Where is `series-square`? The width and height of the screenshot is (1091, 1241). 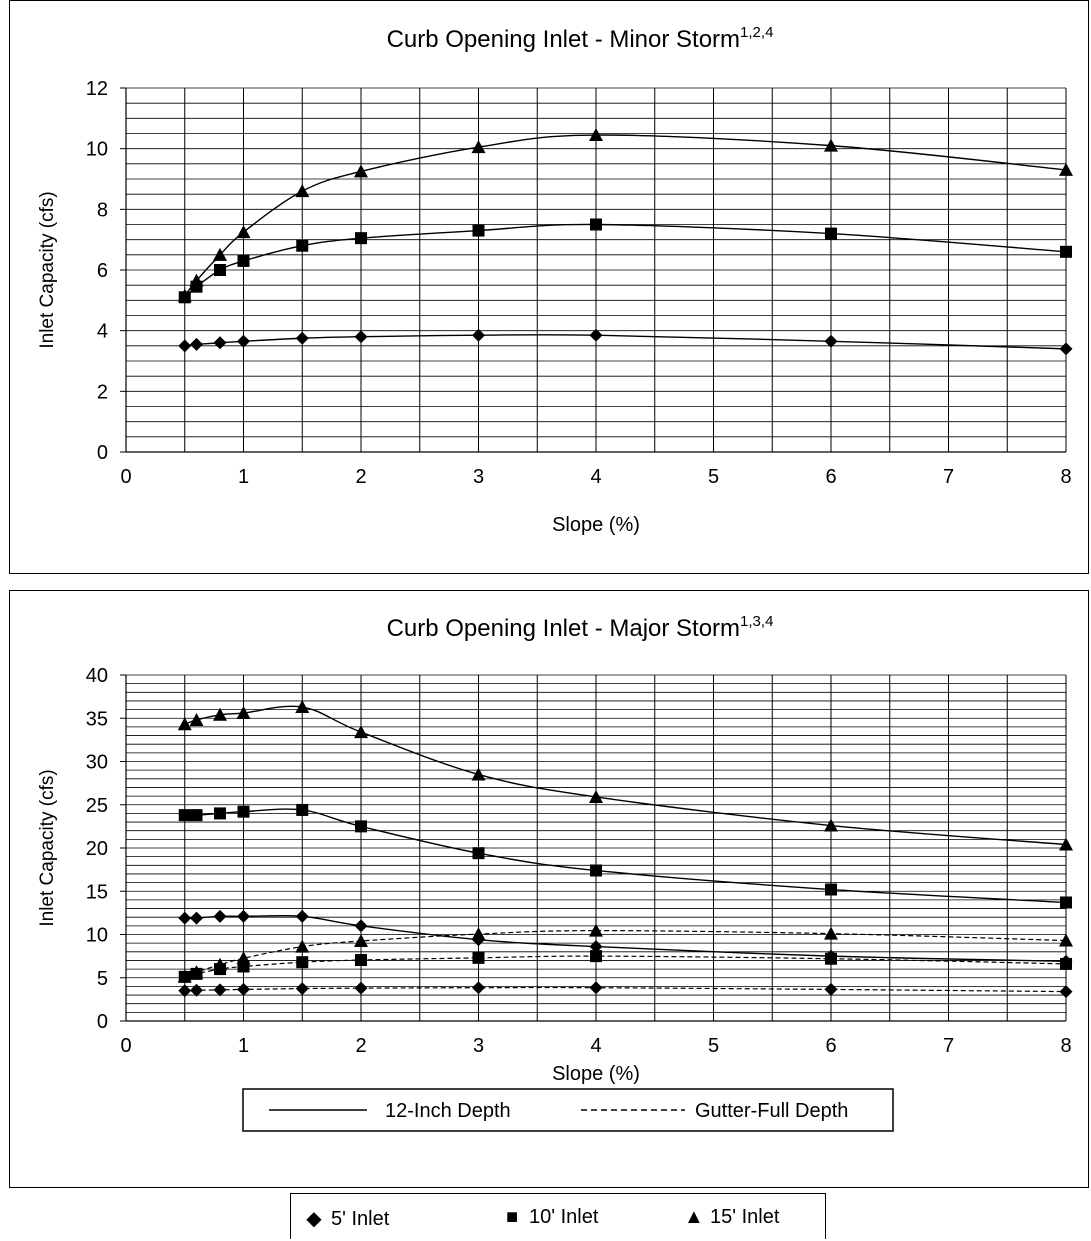 series-square is located at coordinates (625, 261).